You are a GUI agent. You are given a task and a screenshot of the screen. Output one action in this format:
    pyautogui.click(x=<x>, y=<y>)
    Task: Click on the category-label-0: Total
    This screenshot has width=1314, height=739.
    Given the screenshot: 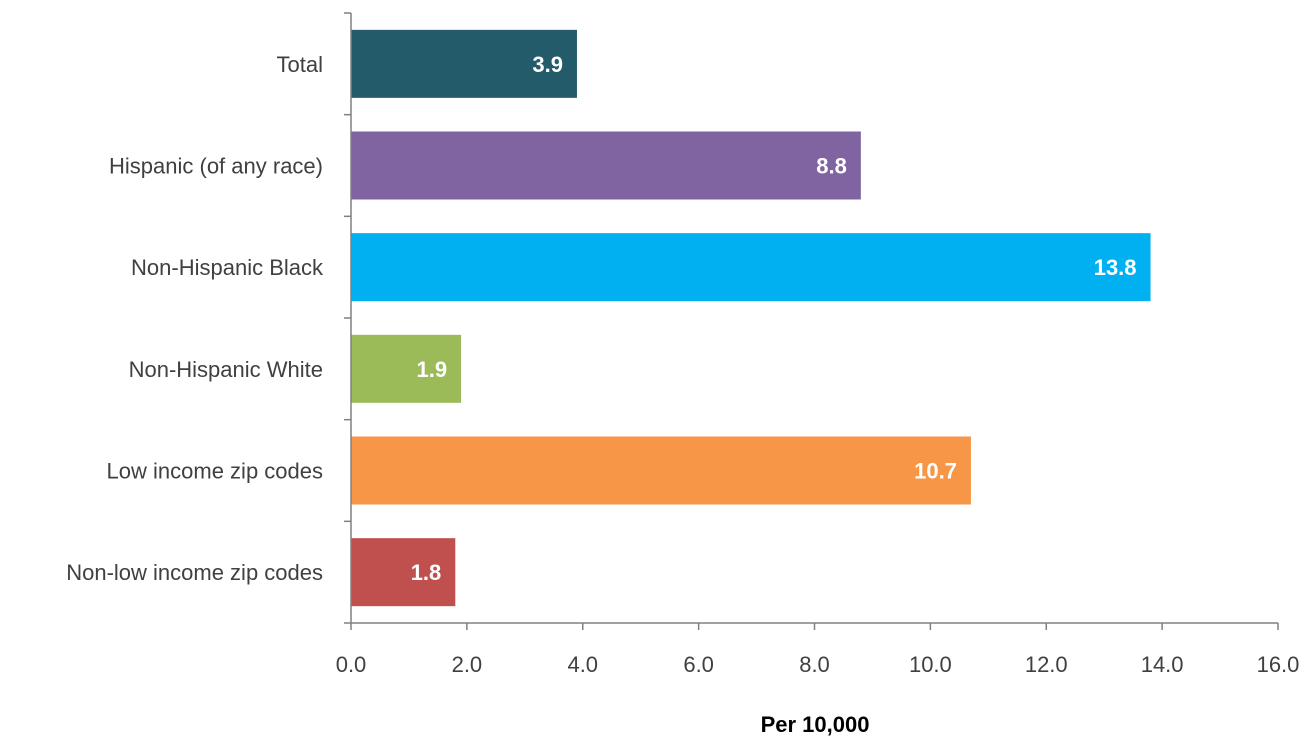 What is the action you would take?
    pyautogui.click(x=300, y=64)
    